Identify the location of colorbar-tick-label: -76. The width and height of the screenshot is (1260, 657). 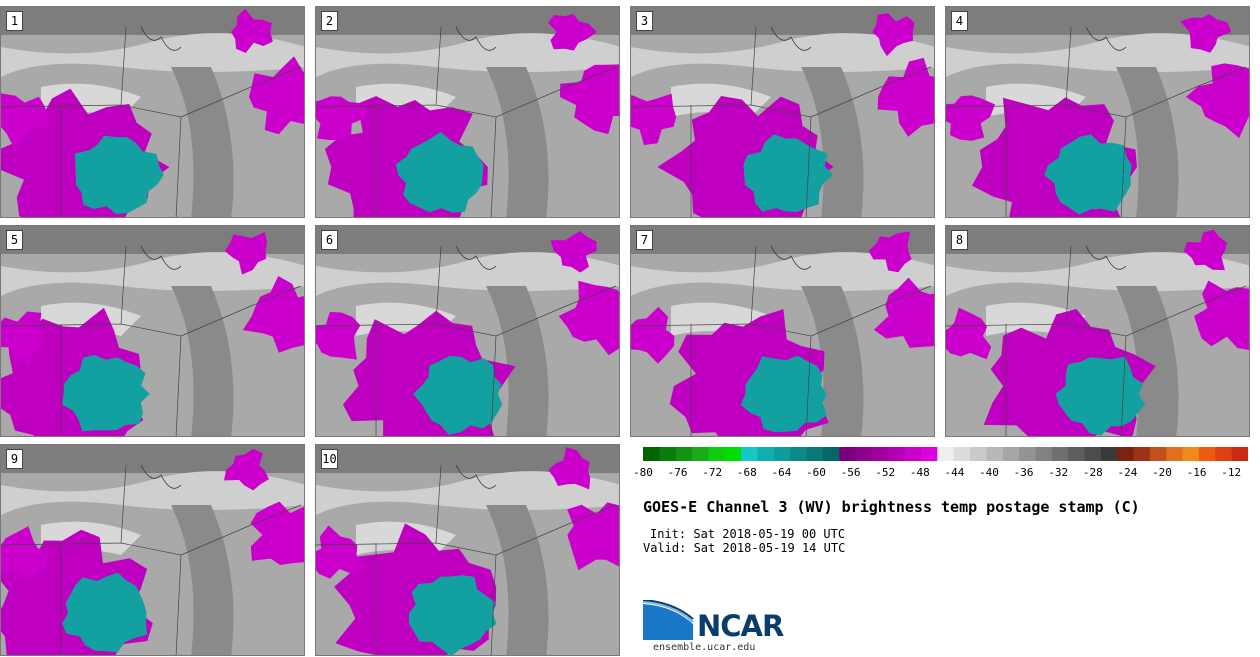
(677, 472).